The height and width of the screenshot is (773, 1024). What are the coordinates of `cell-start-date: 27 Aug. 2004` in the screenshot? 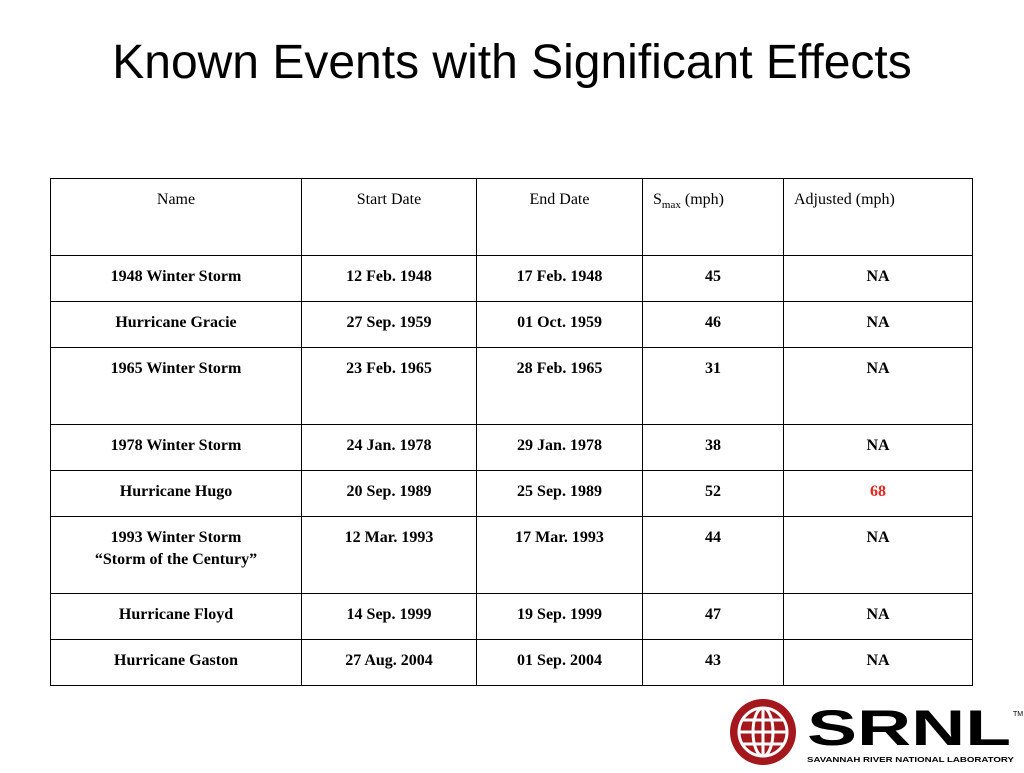 It's located at (389, 662).